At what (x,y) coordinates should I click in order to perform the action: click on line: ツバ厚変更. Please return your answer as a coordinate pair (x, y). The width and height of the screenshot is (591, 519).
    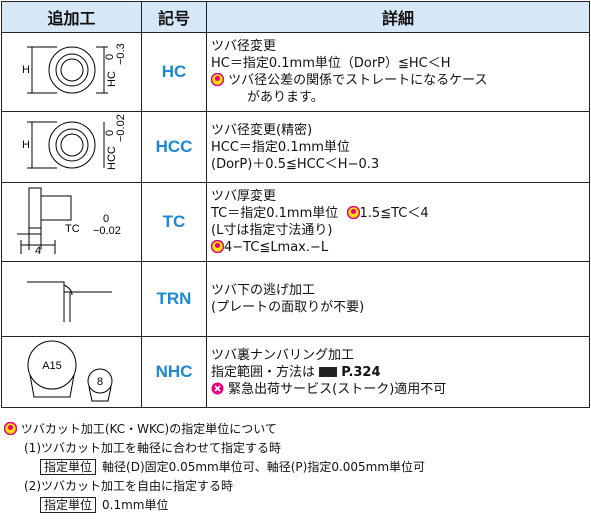
    Looking at the image, I should click on (244, 196).